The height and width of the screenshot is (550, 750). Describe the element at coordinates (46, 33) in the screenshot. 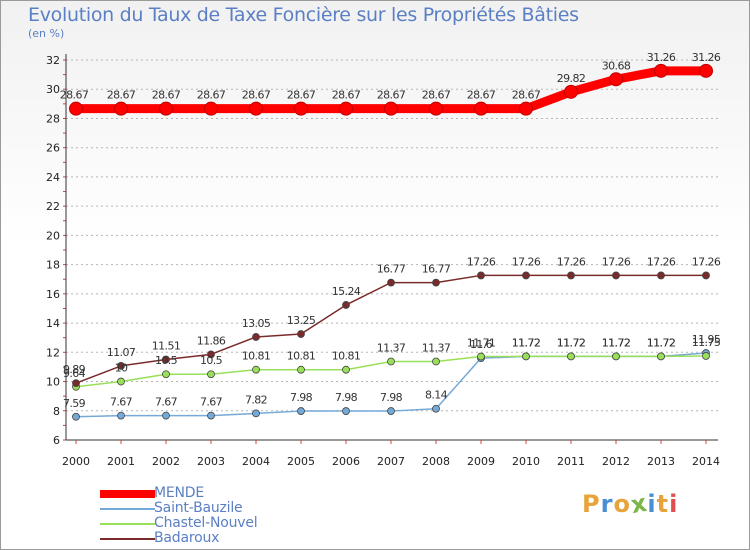

I see `y-axis-unit: (en %)` at that location.